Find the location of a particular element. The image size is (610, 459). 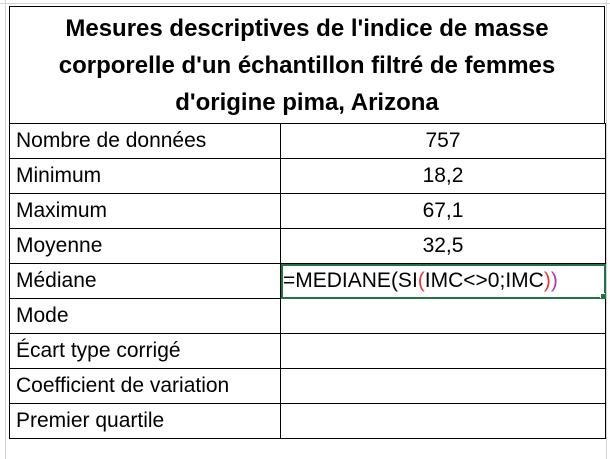

table-row: Minimum 18,2 is located at coordinates (307, 176).